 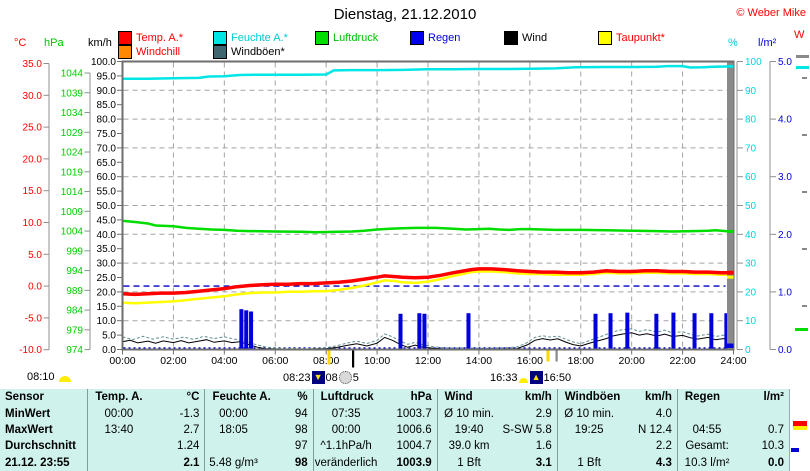 What do you see at coordinates (375, 446) in the screenshot?
I see `table-cell: ^1.1hPa/h 1004.7` at bounding box center [375, 446].